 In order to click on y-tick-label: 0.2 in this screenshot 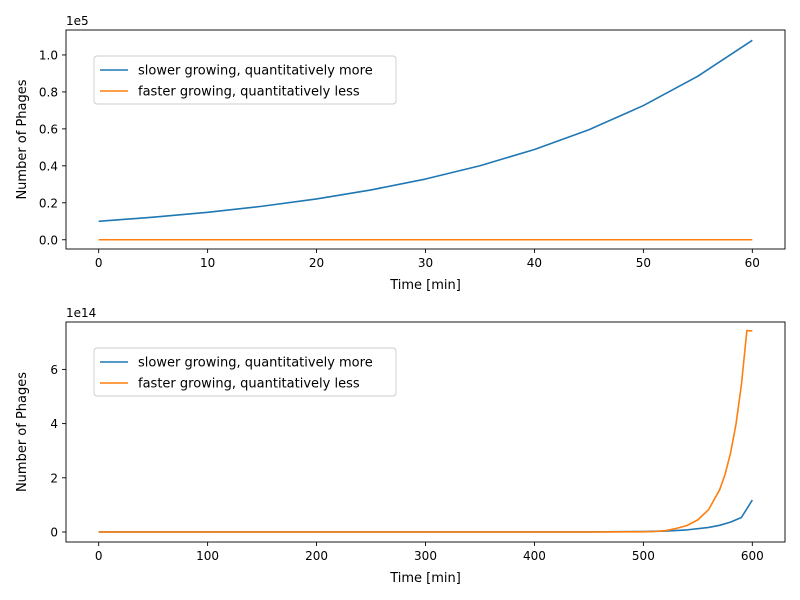, I will do `click(48, 203)`.